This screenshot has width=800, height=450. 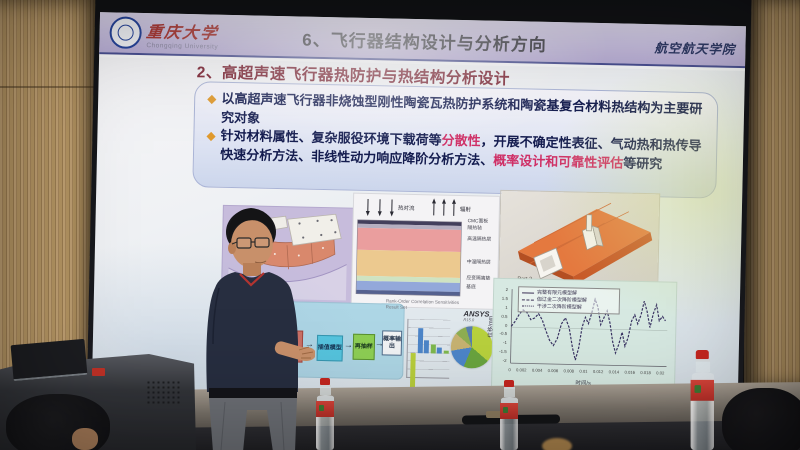 I want to click on panel-model-figure: Part 2, so click(x=579, y=240).